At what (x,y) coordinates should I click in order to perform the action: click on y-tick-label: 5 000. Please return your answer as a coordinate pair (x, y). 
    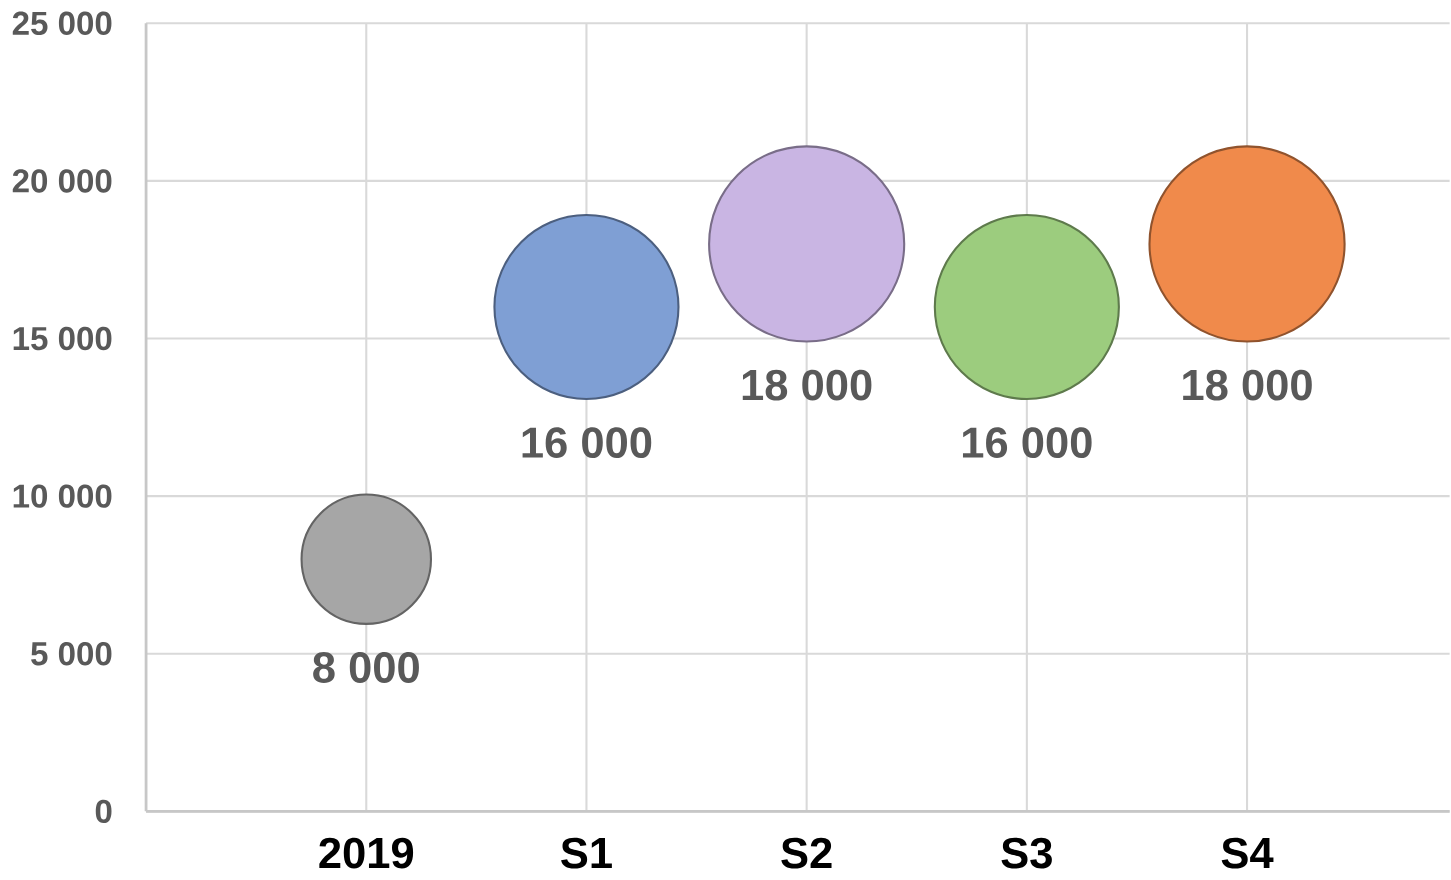
    Looking at the image, I should click on (71, 653).